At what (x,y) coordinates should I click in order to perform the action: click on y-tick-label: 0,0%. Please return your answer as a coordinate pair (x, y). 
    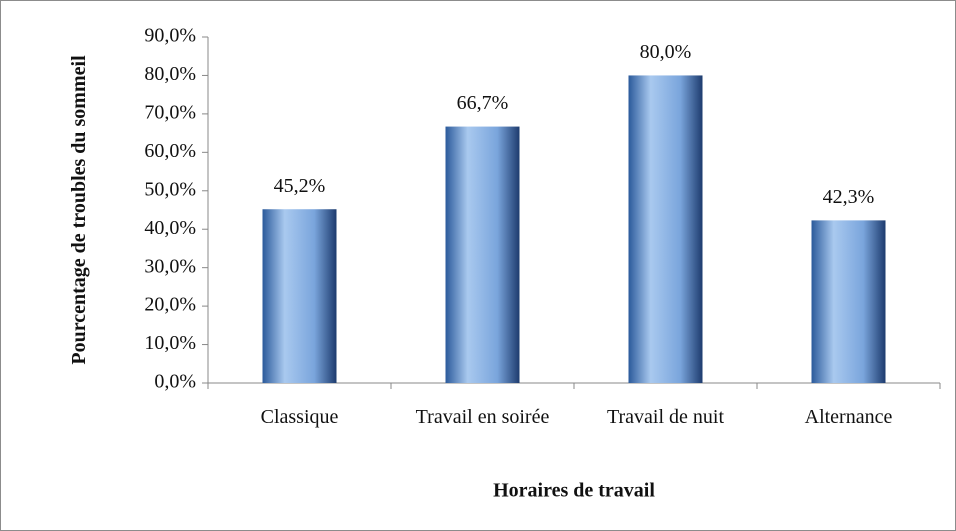
    Looking at the image, I should click on (175, 382).